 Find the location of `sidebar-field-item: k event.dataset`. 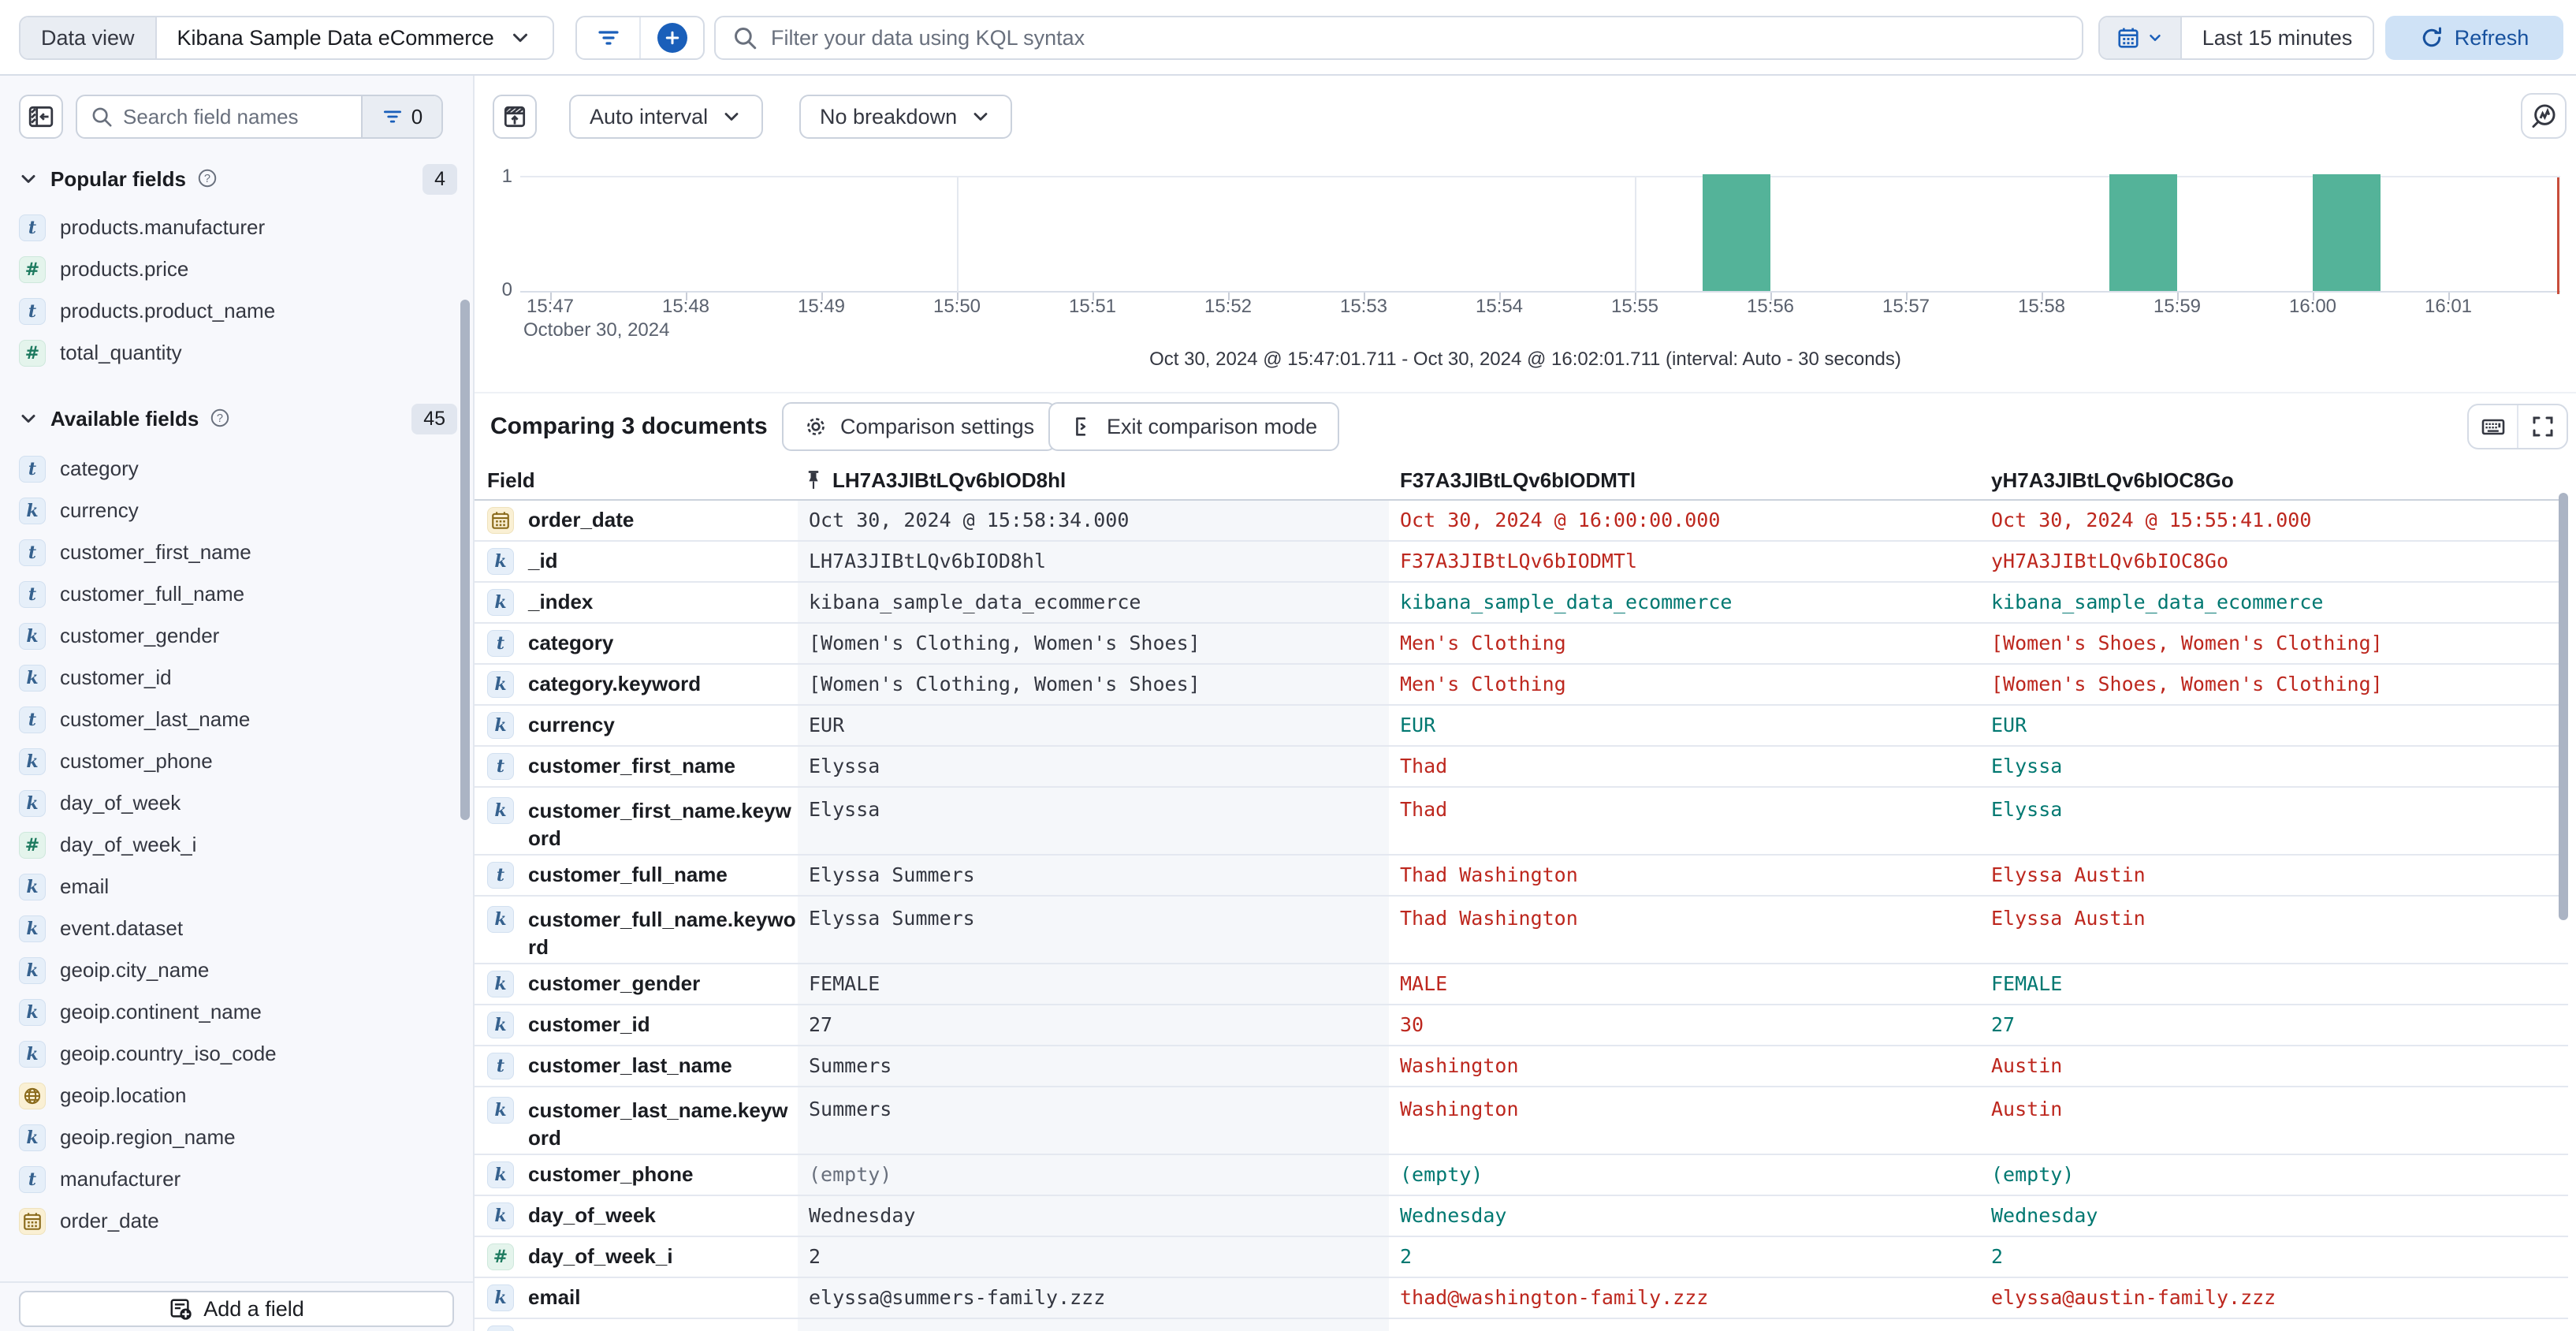

sidebar-field-item: k event.dataset is located at coordinates (232, 928).